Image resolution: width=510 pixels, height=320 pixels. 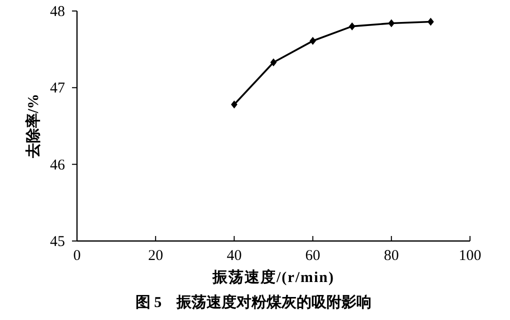 I want to click on x-tick-label: 100, so click(x=470, y=256).